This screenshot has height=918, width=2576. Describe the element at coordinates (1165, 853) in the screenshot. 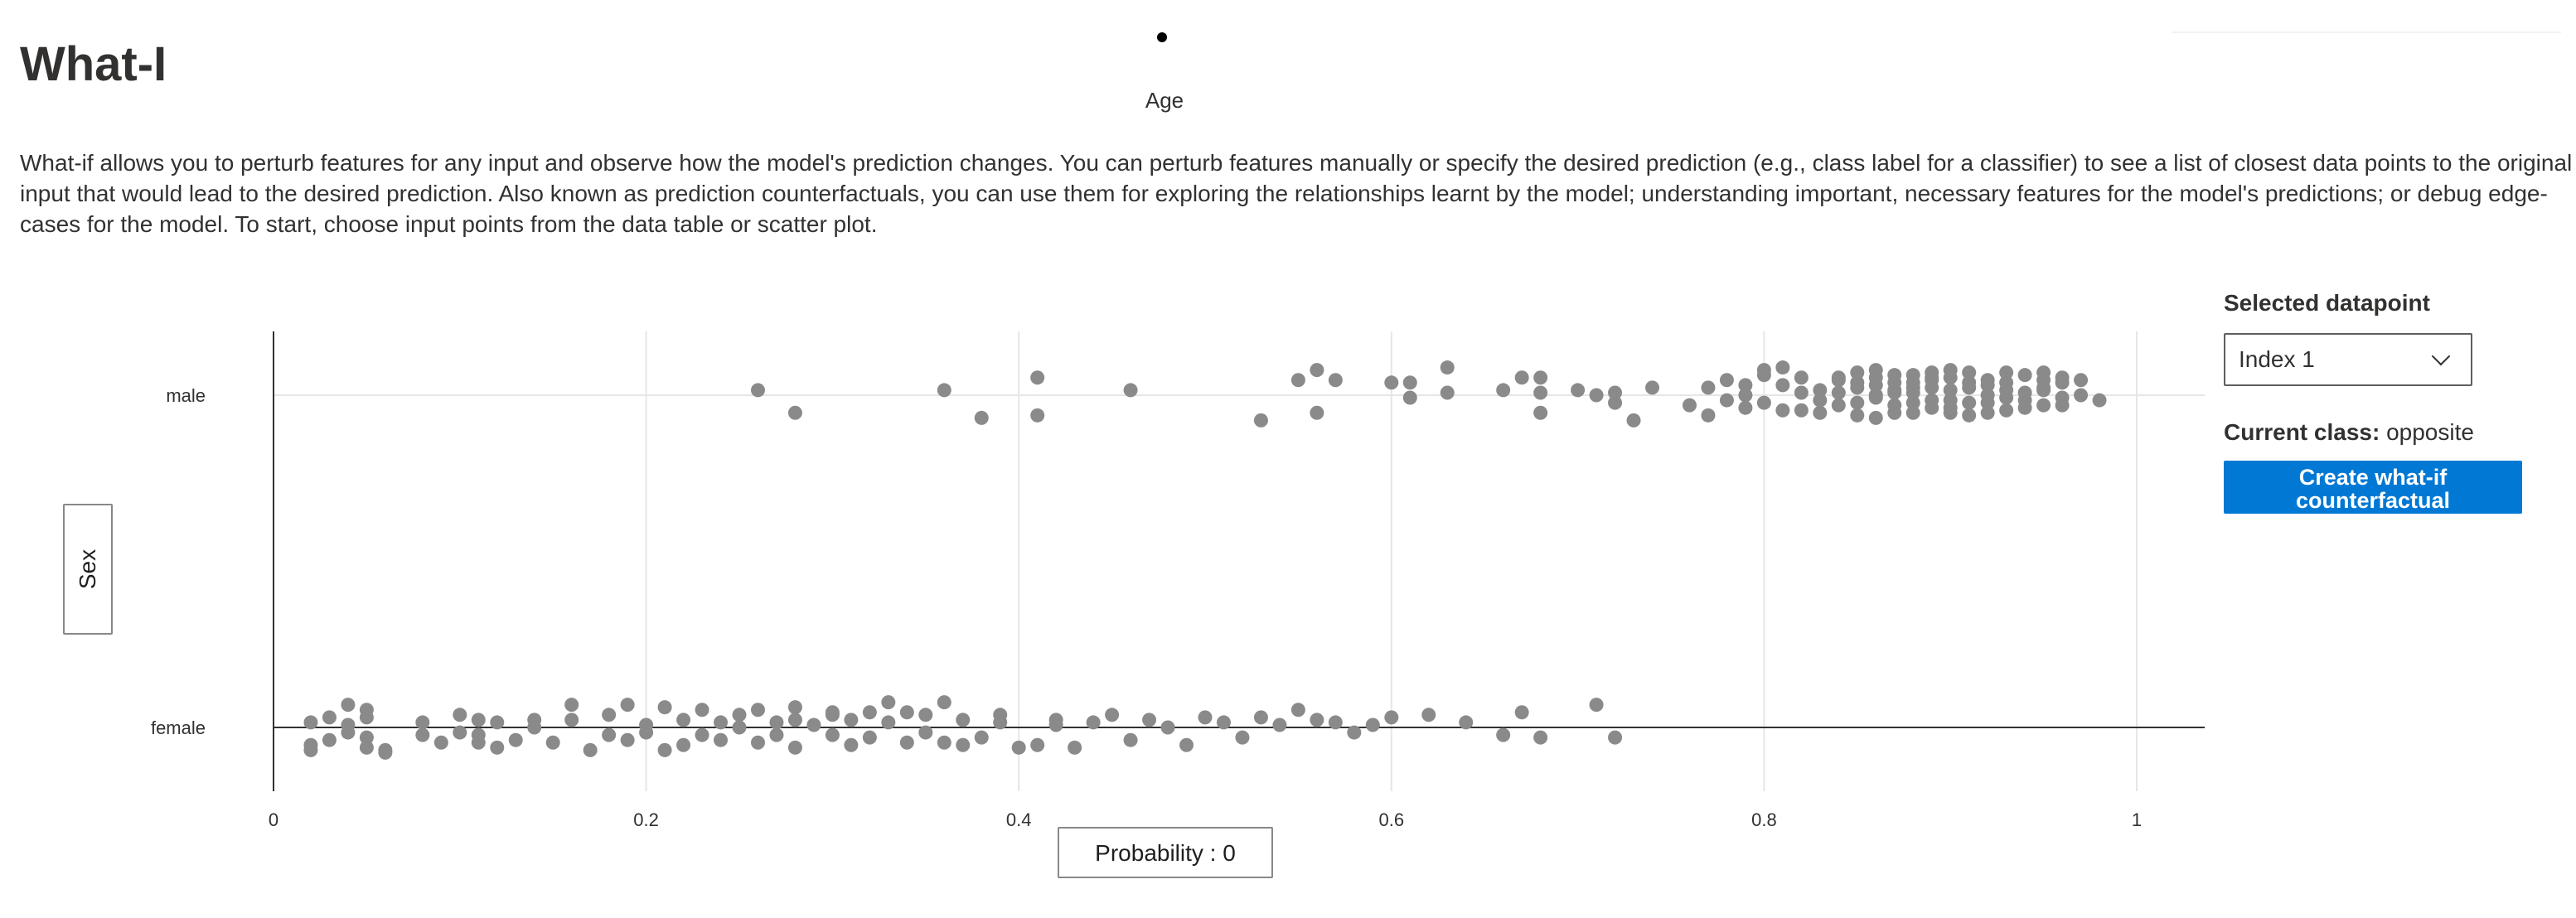

I see `x-axis-selector-button: Probability : 0` at that location.